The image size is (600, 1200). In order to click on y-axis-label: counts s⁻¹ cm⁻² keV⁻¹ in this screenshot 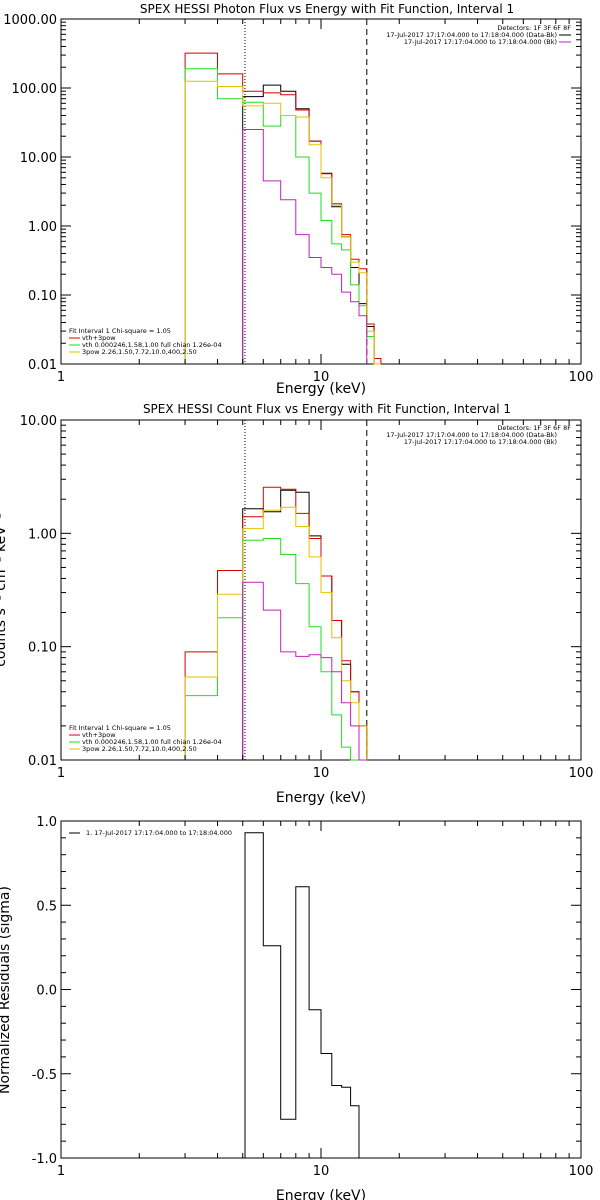, I will do `click(4, 590)`.